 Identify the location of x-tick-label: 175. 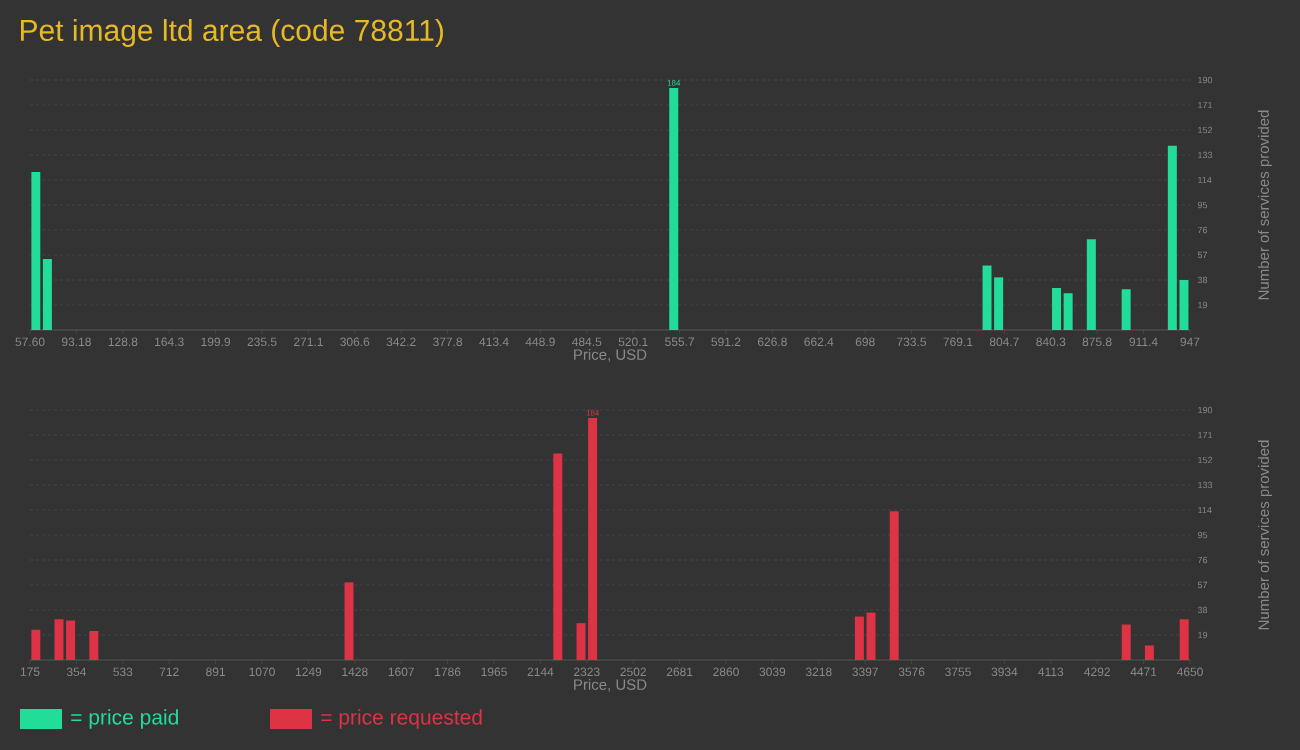
(30, 671).